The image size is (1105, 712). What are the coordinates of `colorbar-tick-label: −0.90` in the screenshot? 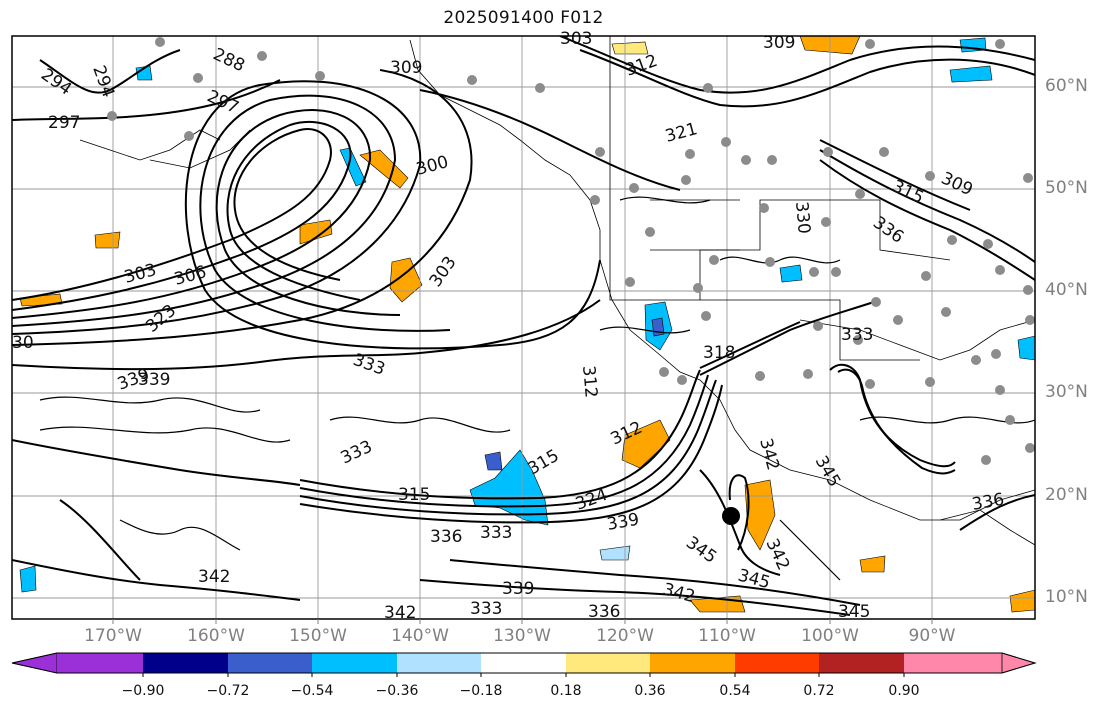 It's located at (143, 691).